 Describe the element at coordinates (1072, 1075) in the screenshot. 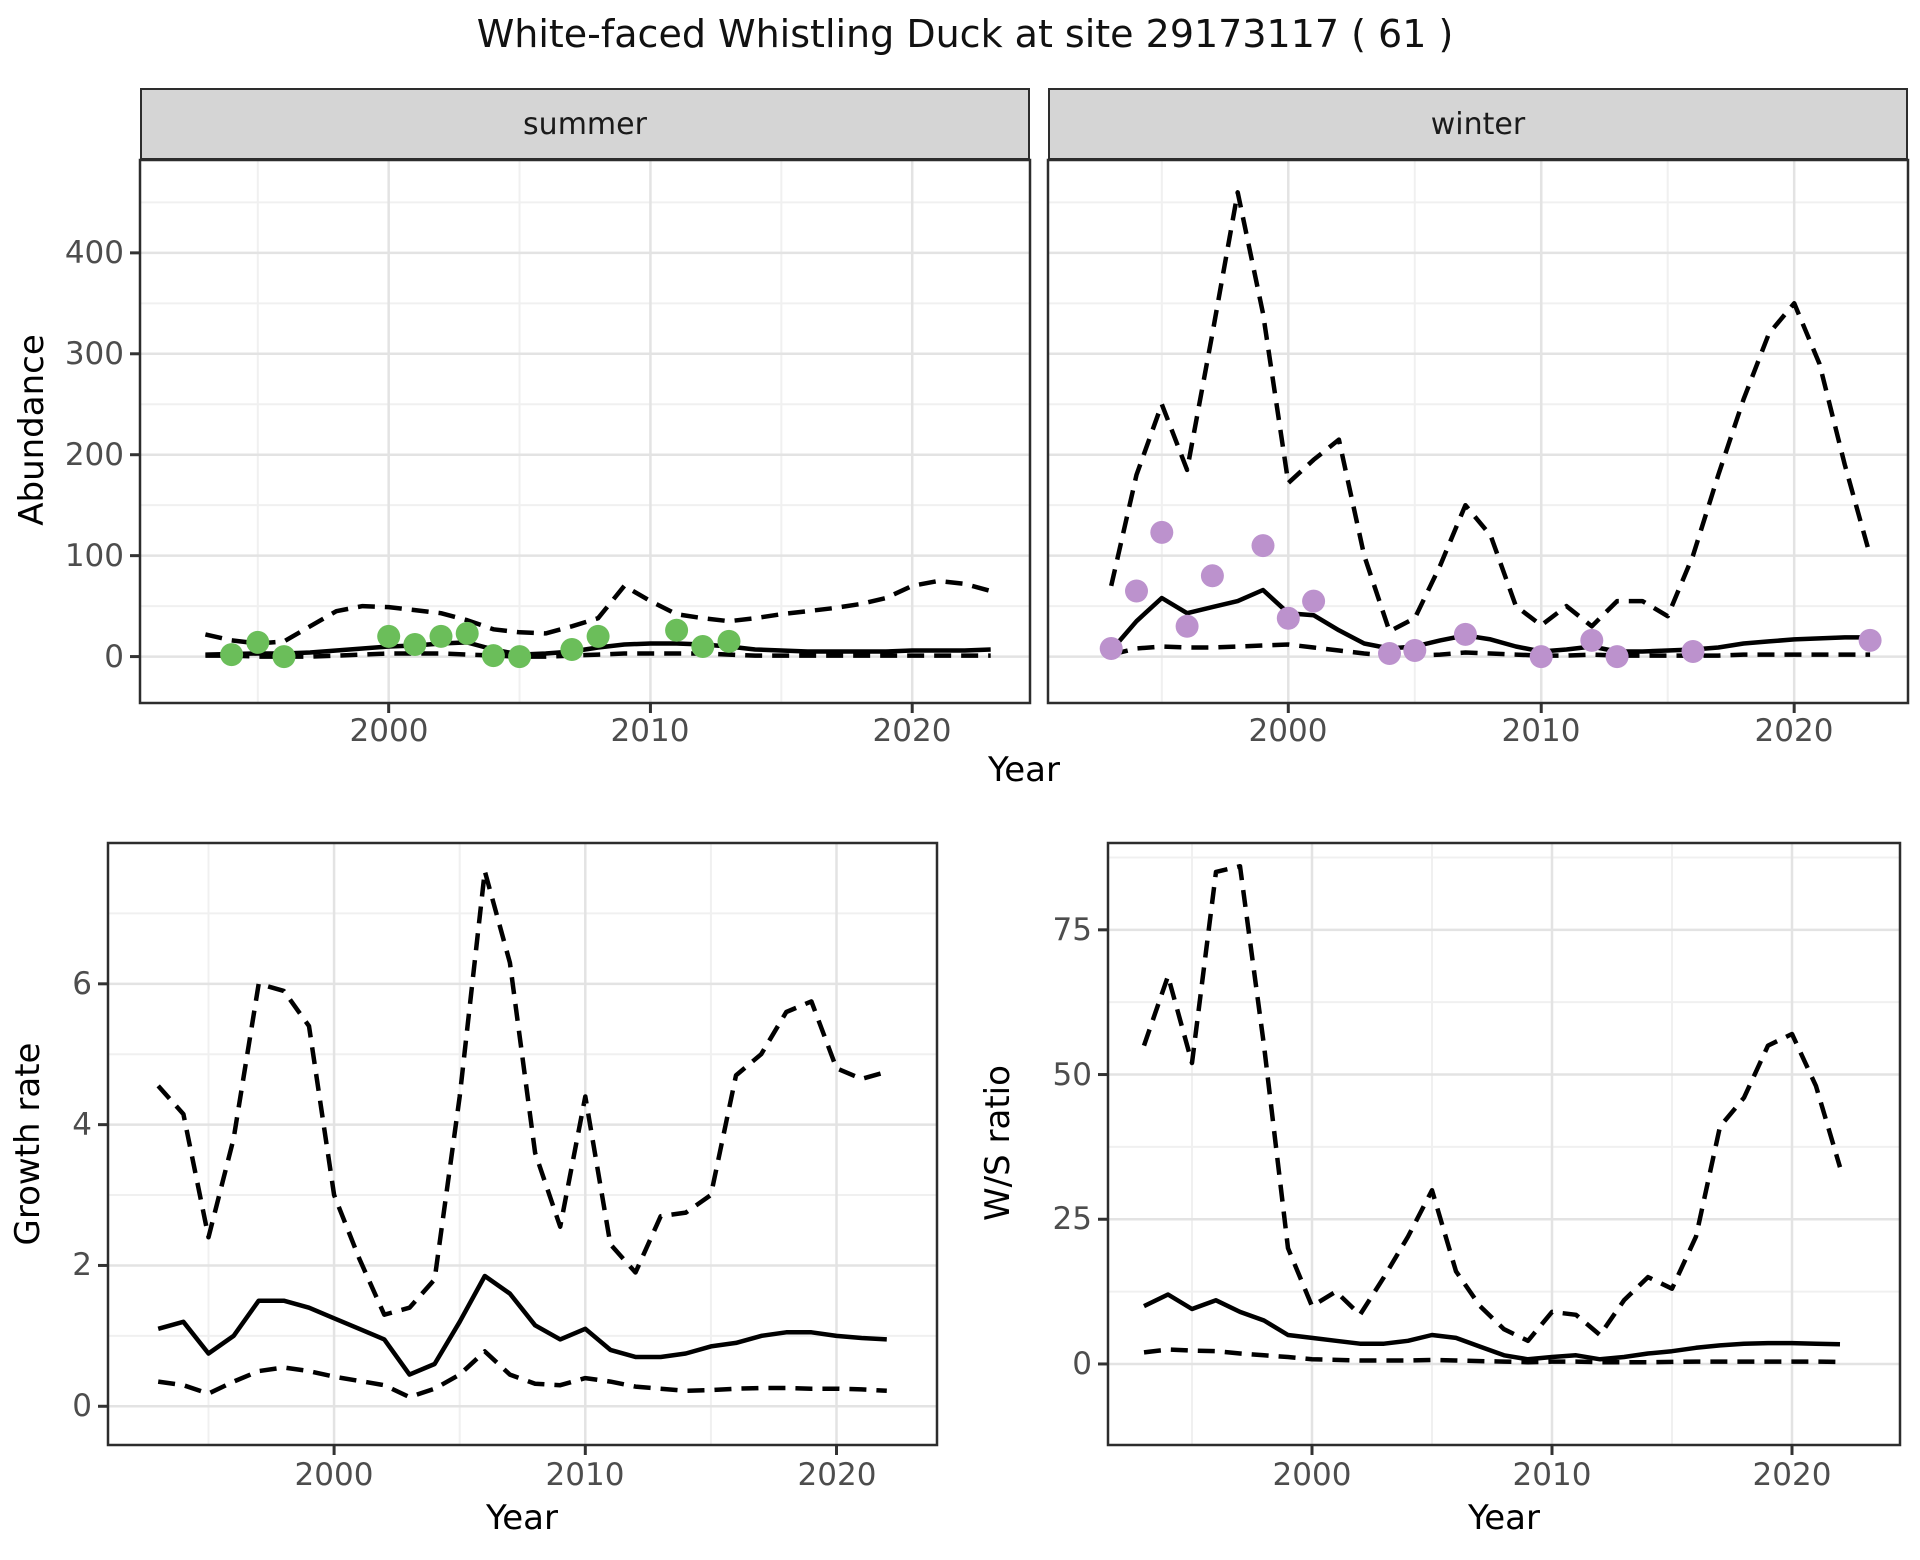

I see `y-tick-label: 50` at that location.